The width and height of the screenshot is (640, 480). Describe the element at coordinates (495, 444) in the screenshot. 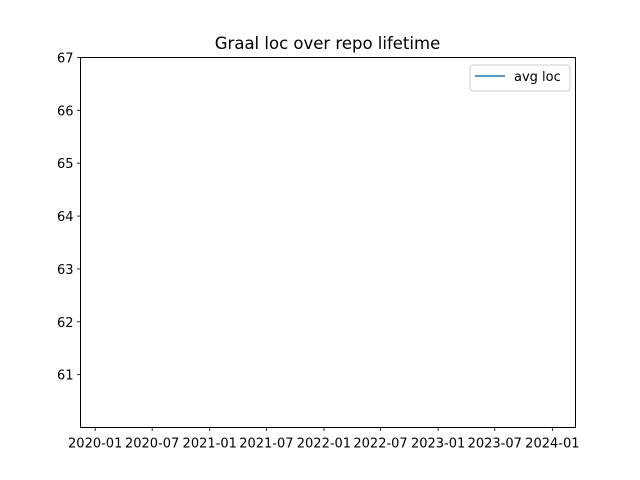

I see `x-tick-label: 2023-07` at that location.